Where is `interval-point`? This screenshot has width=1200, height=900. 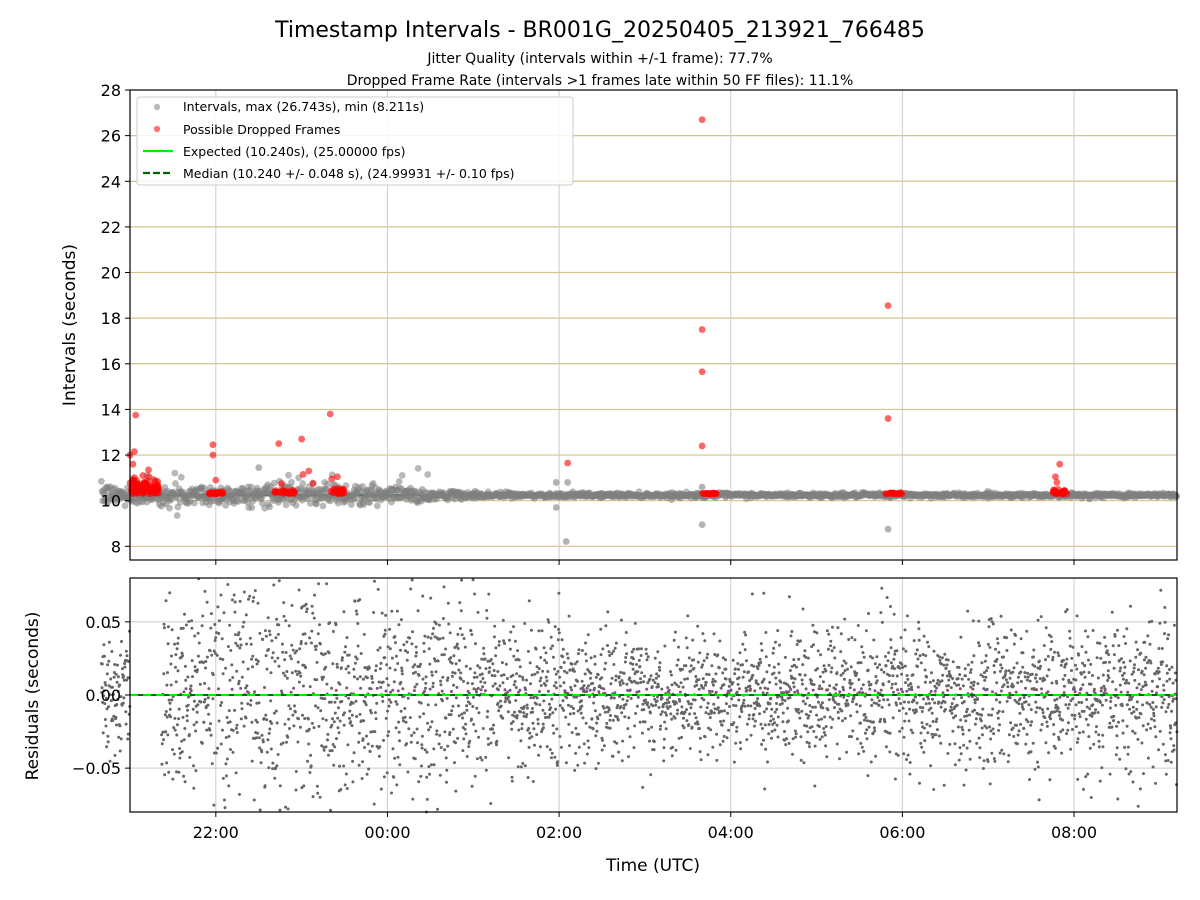
interval-point is located at coordinates (418, 468).